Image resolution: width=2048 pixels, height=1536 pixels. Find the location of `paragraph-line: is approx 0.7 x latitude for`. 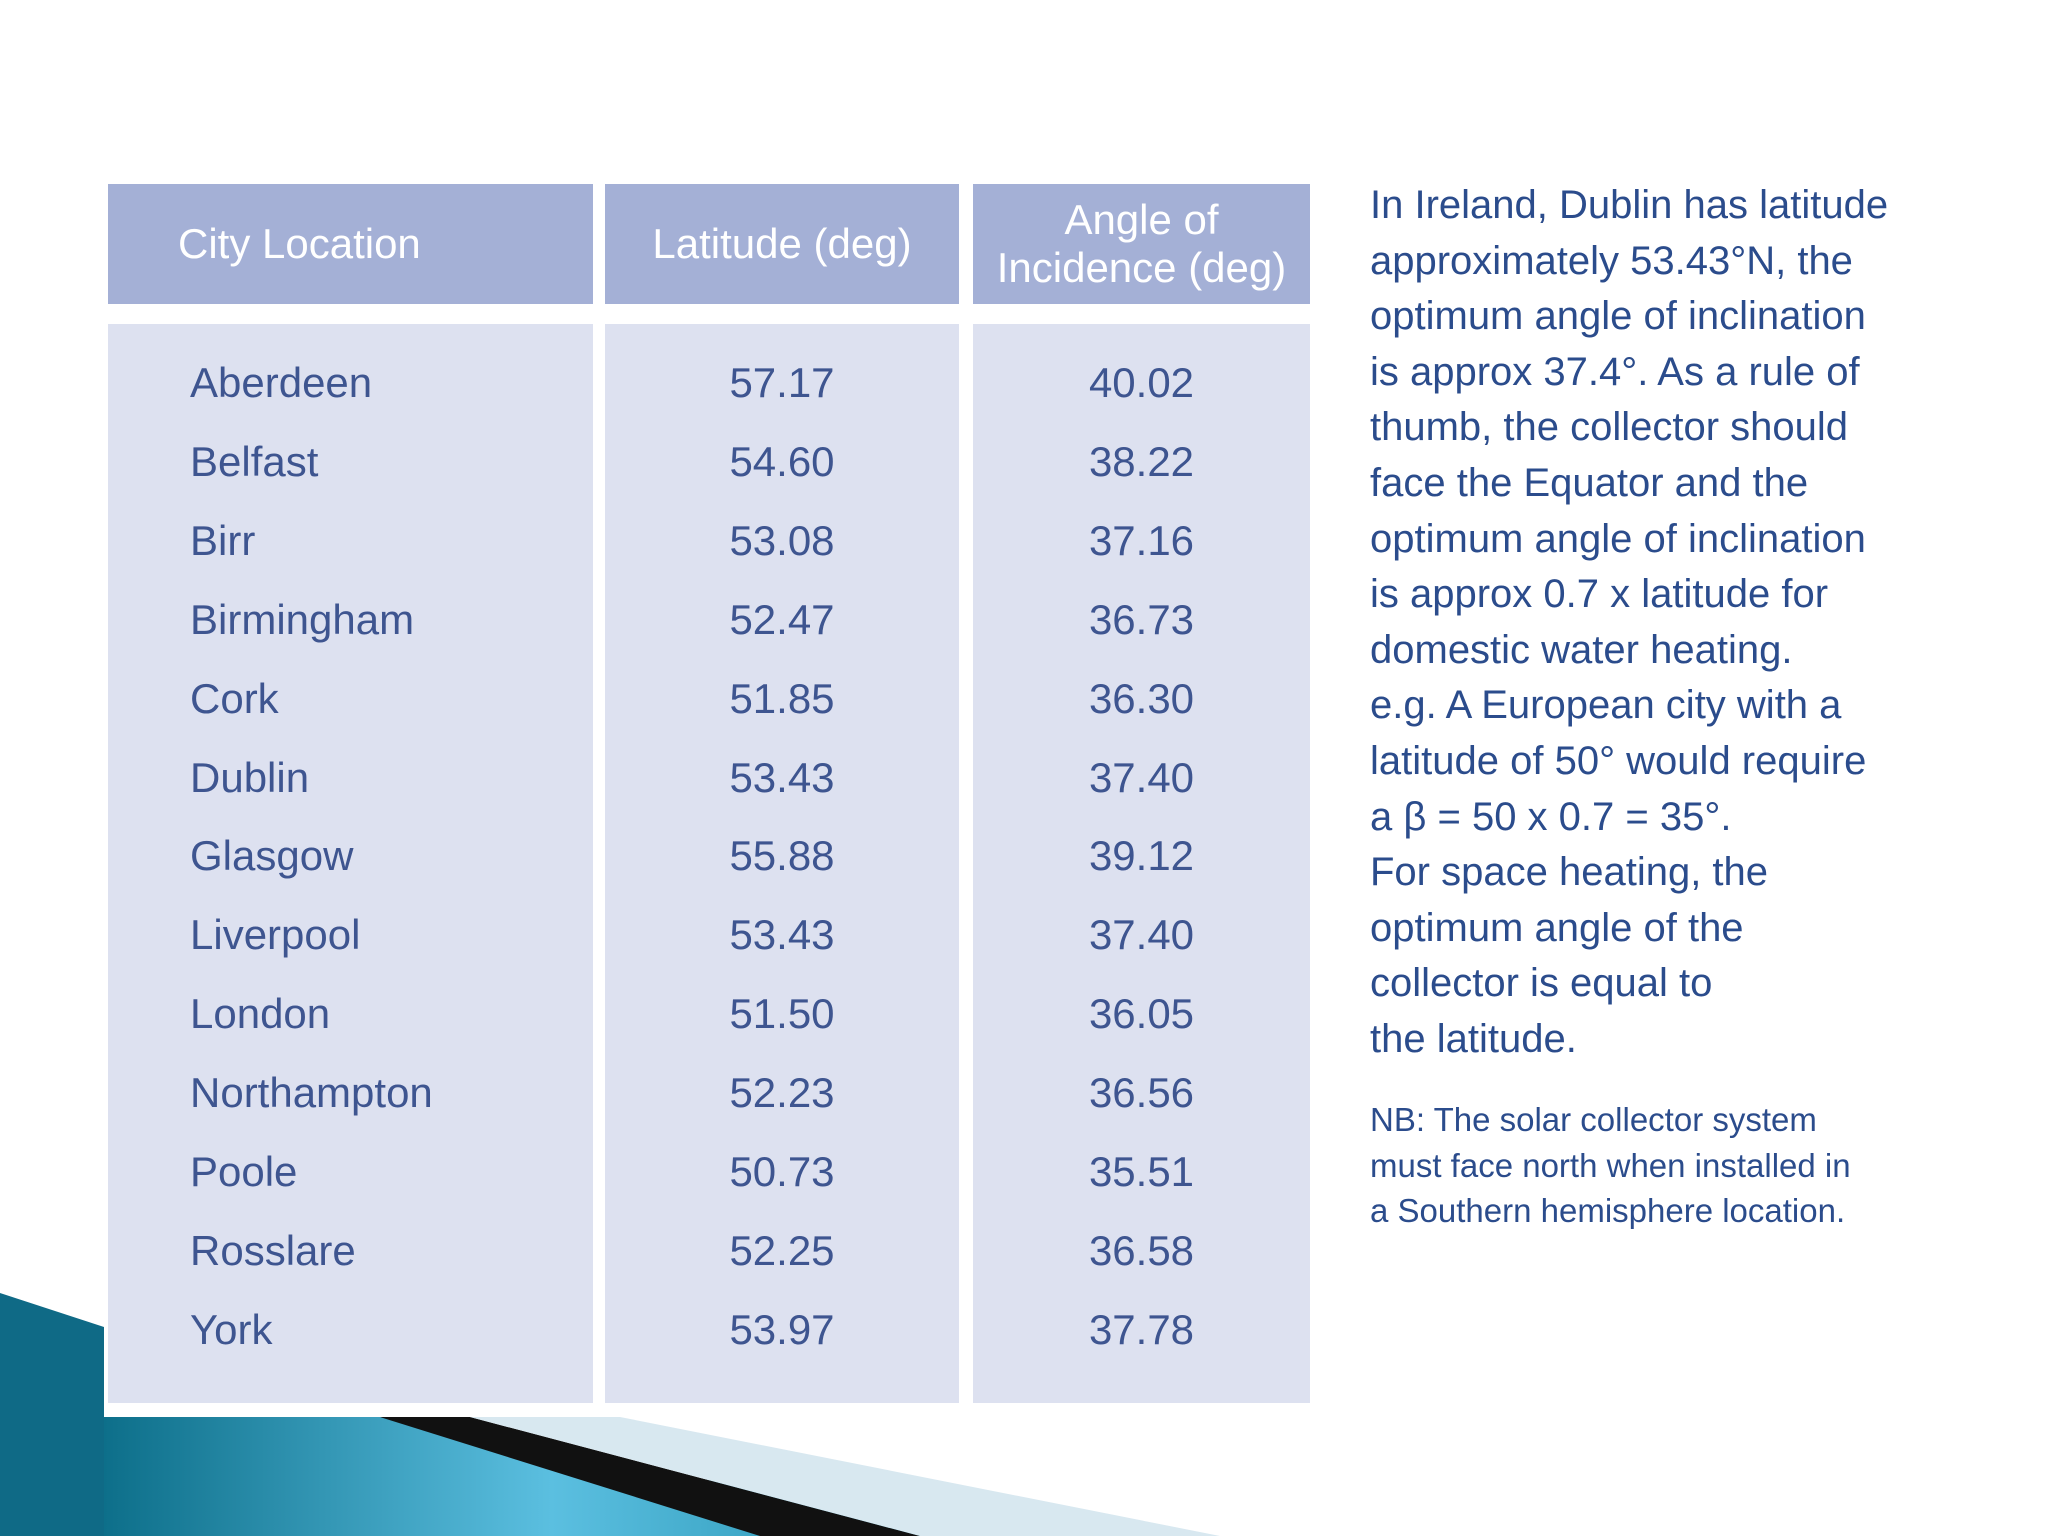

paragraph-line: is approx 0.7 x latitude for is located at coordinates (1599, 594).